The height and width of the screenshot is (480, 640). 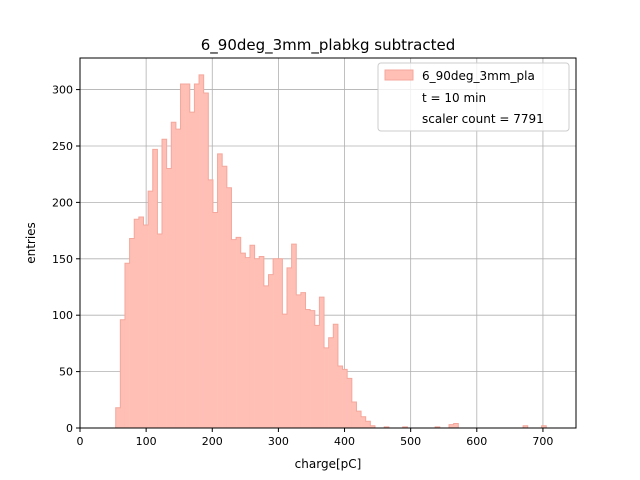 I want to click on y-tick-label: 50, so click(x=66, y=372).